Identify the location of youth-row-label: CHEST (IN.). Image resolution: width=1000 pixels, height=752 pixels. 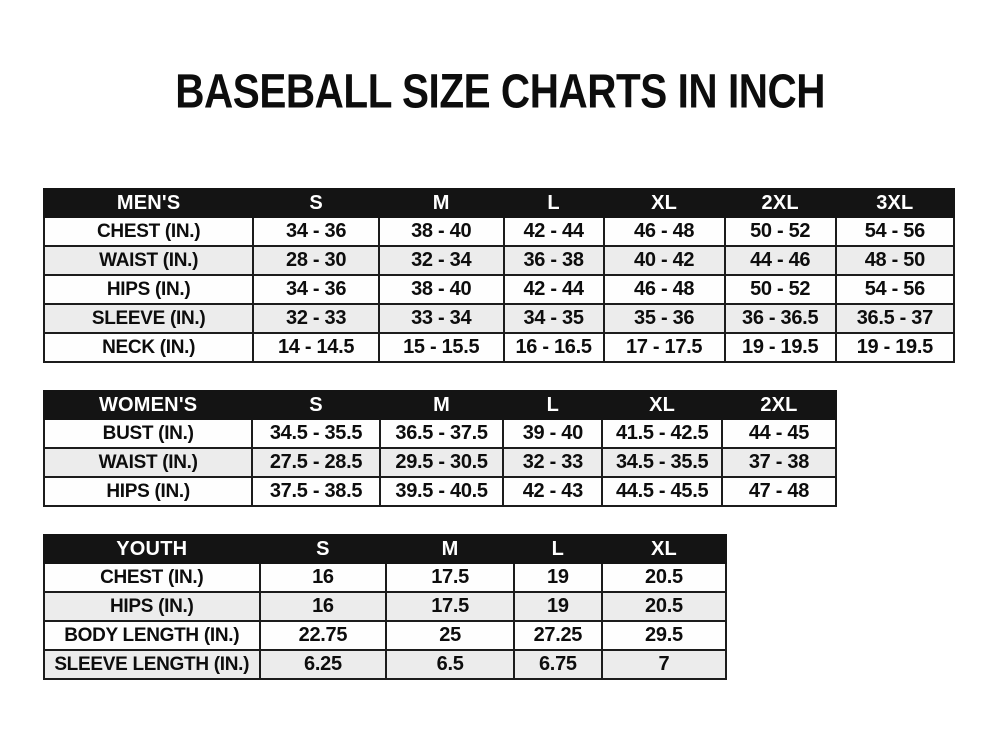
(152, 577).